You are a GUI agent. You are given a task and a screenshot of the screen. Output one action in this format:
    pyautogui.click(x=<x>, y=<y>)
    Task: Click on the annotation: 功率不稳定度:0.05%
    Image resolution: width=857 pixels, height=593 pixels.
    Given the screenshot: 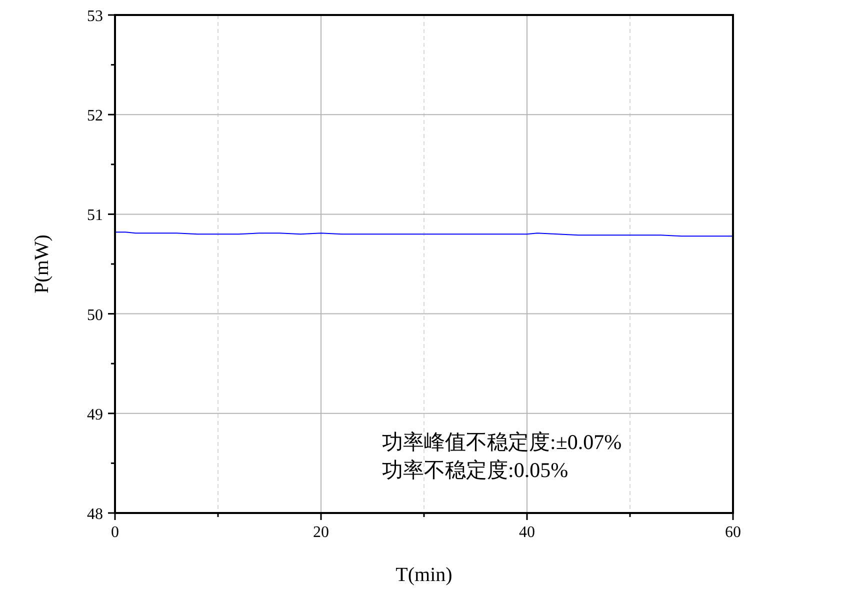 What is the action you would take?
    pyautogui.click(x=475, y=470)
    